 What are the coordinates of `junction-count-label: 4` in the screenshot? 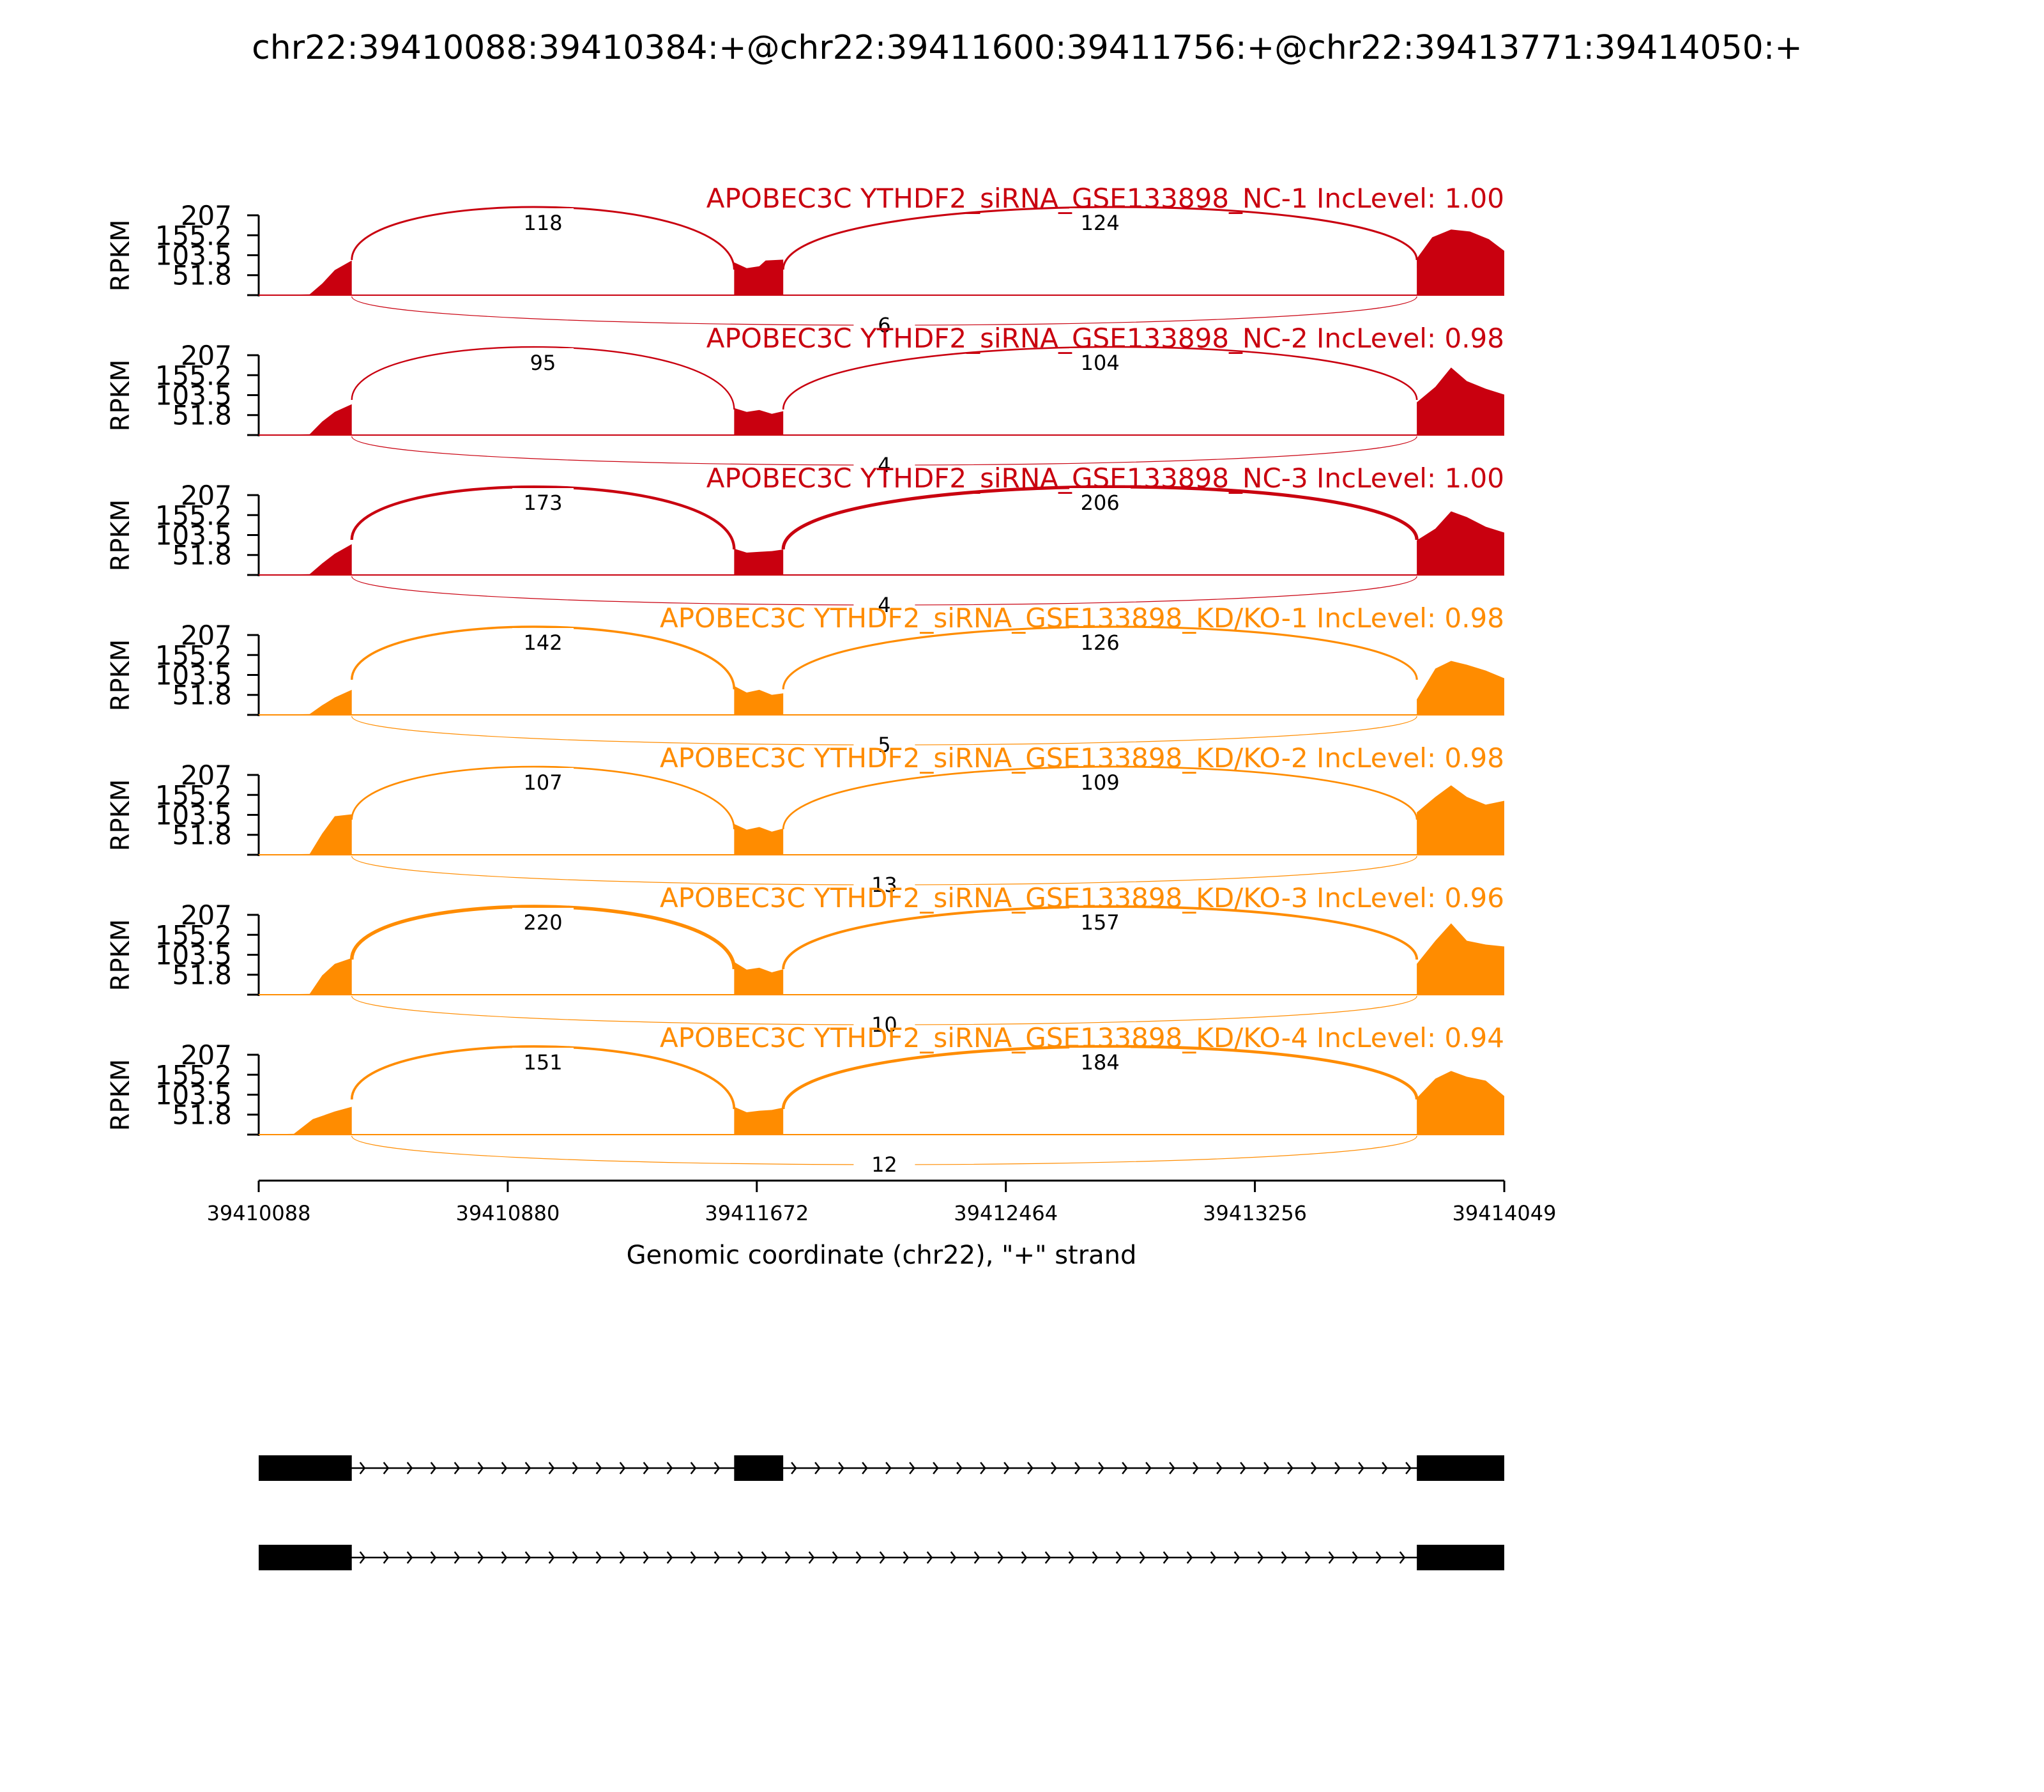 It's located at (884, 465).